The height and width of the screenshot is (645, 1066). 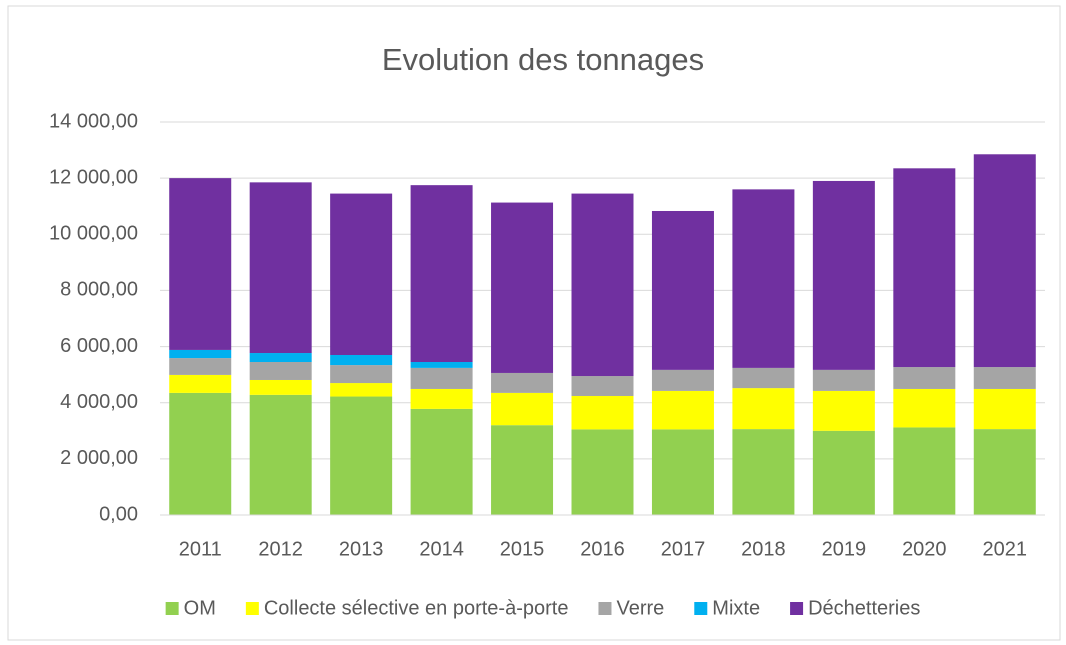 What do you see at coordinates (640, 608) in the screenshot?
I see `legend-label: Verre` at bounding box center [640, 608].